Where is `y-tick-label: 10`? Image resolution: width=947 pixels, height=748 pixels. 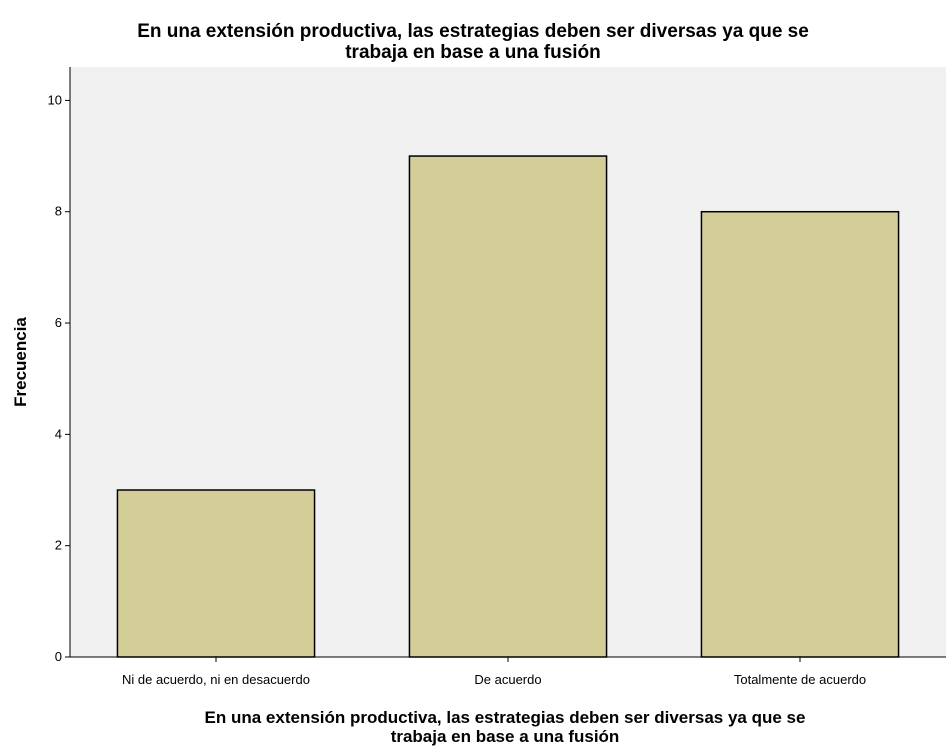 y-tick-label: 10 is located at coordinates (55, 99).